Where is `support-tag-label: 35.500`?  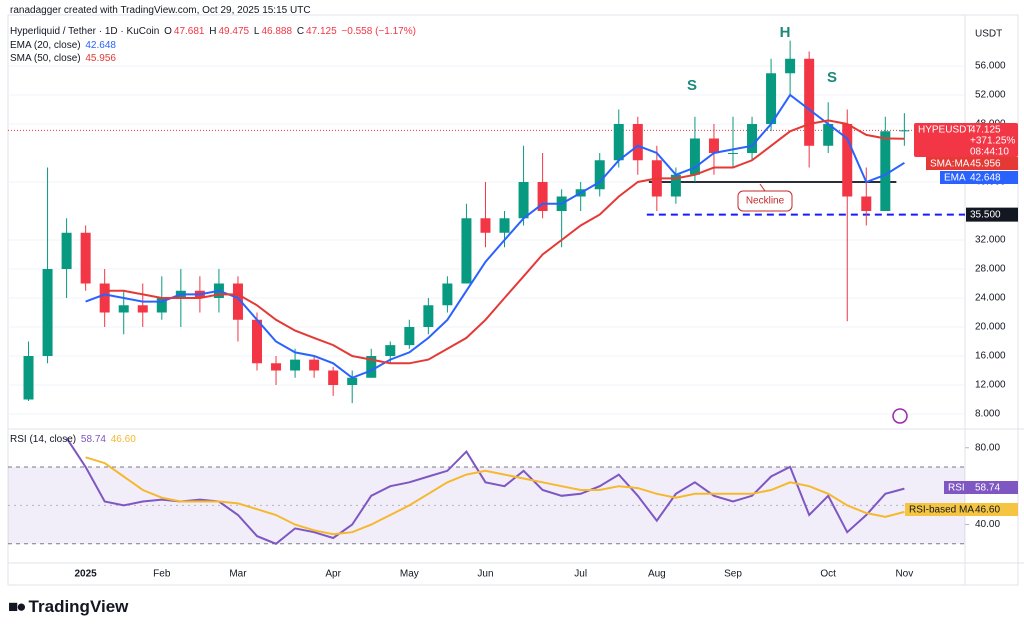
support-tag-label: 35.500 is located at coordinates (985, 214).